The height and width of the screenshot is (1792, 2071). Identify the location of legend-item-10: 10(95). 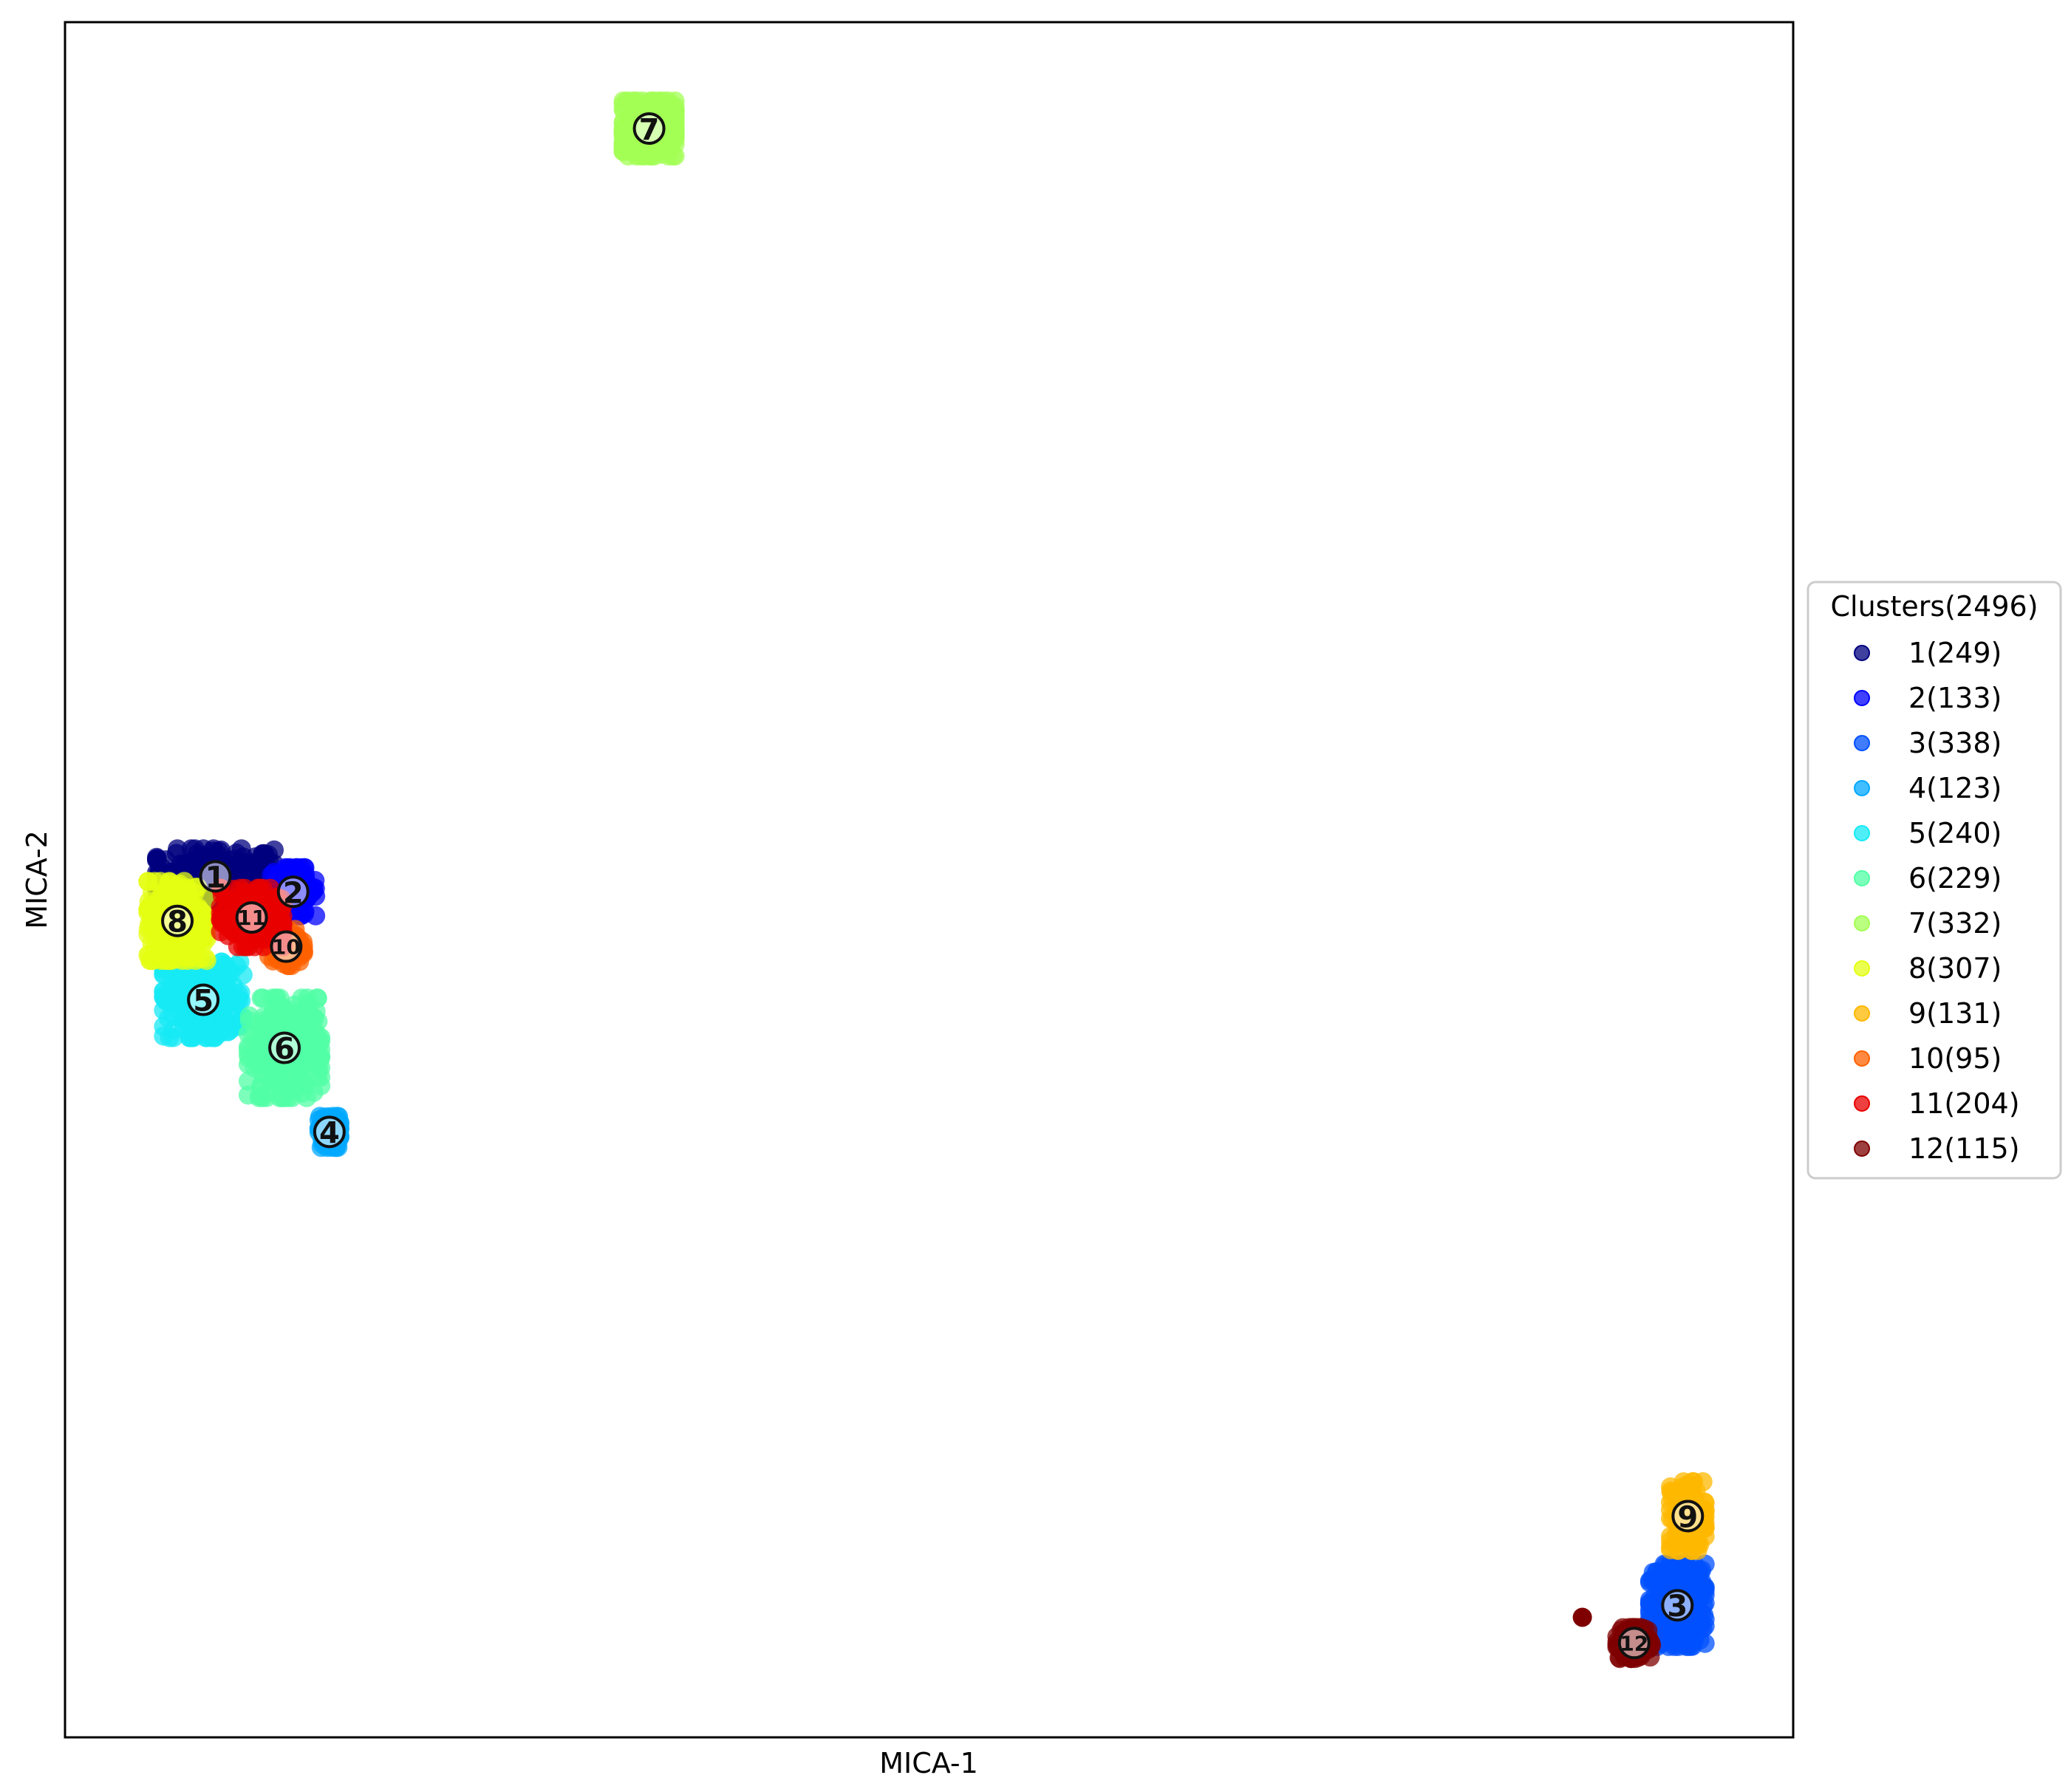
(1928, 1058).